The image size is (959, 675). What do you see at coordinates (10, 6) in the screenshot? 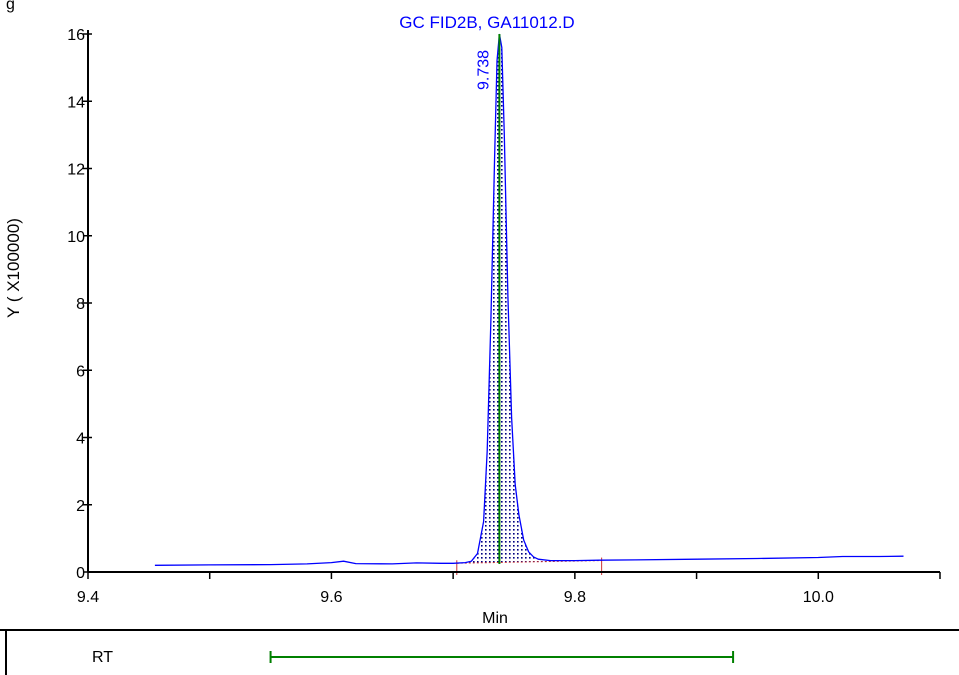
I see `corner-text: g` at bounding box center [10, 6].